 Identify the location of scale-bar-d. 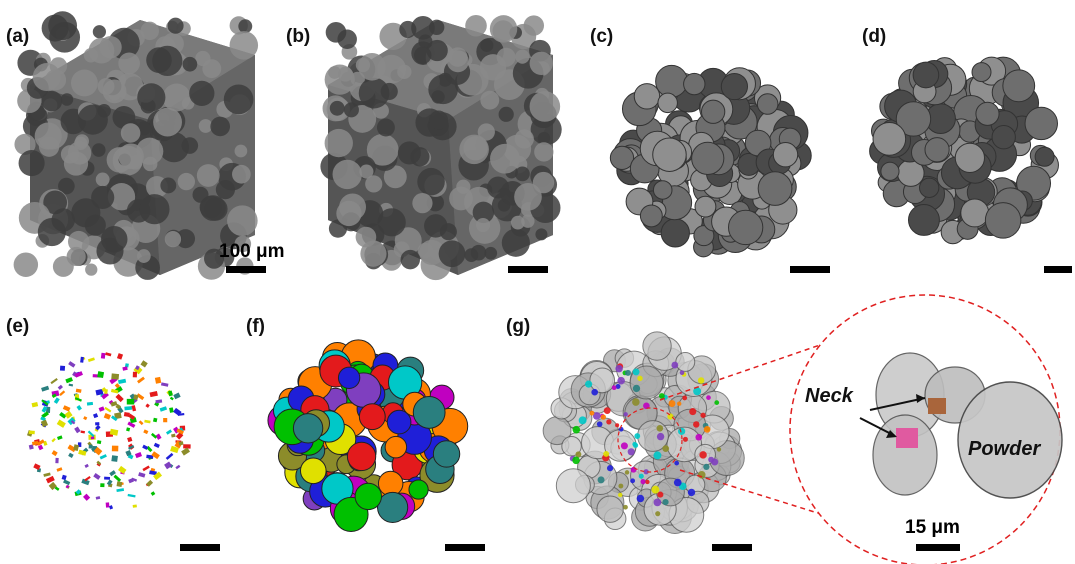
(1058, 269).